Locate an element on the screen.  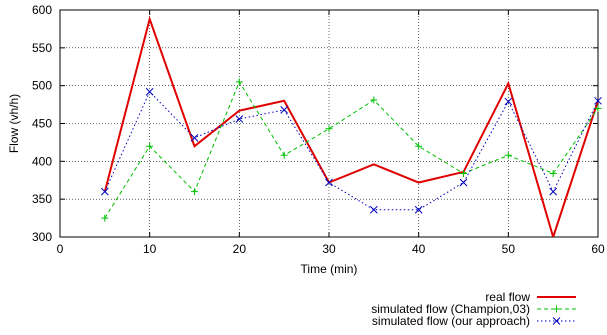
y-tick-label: 300 is located at coordinates (42, 237).